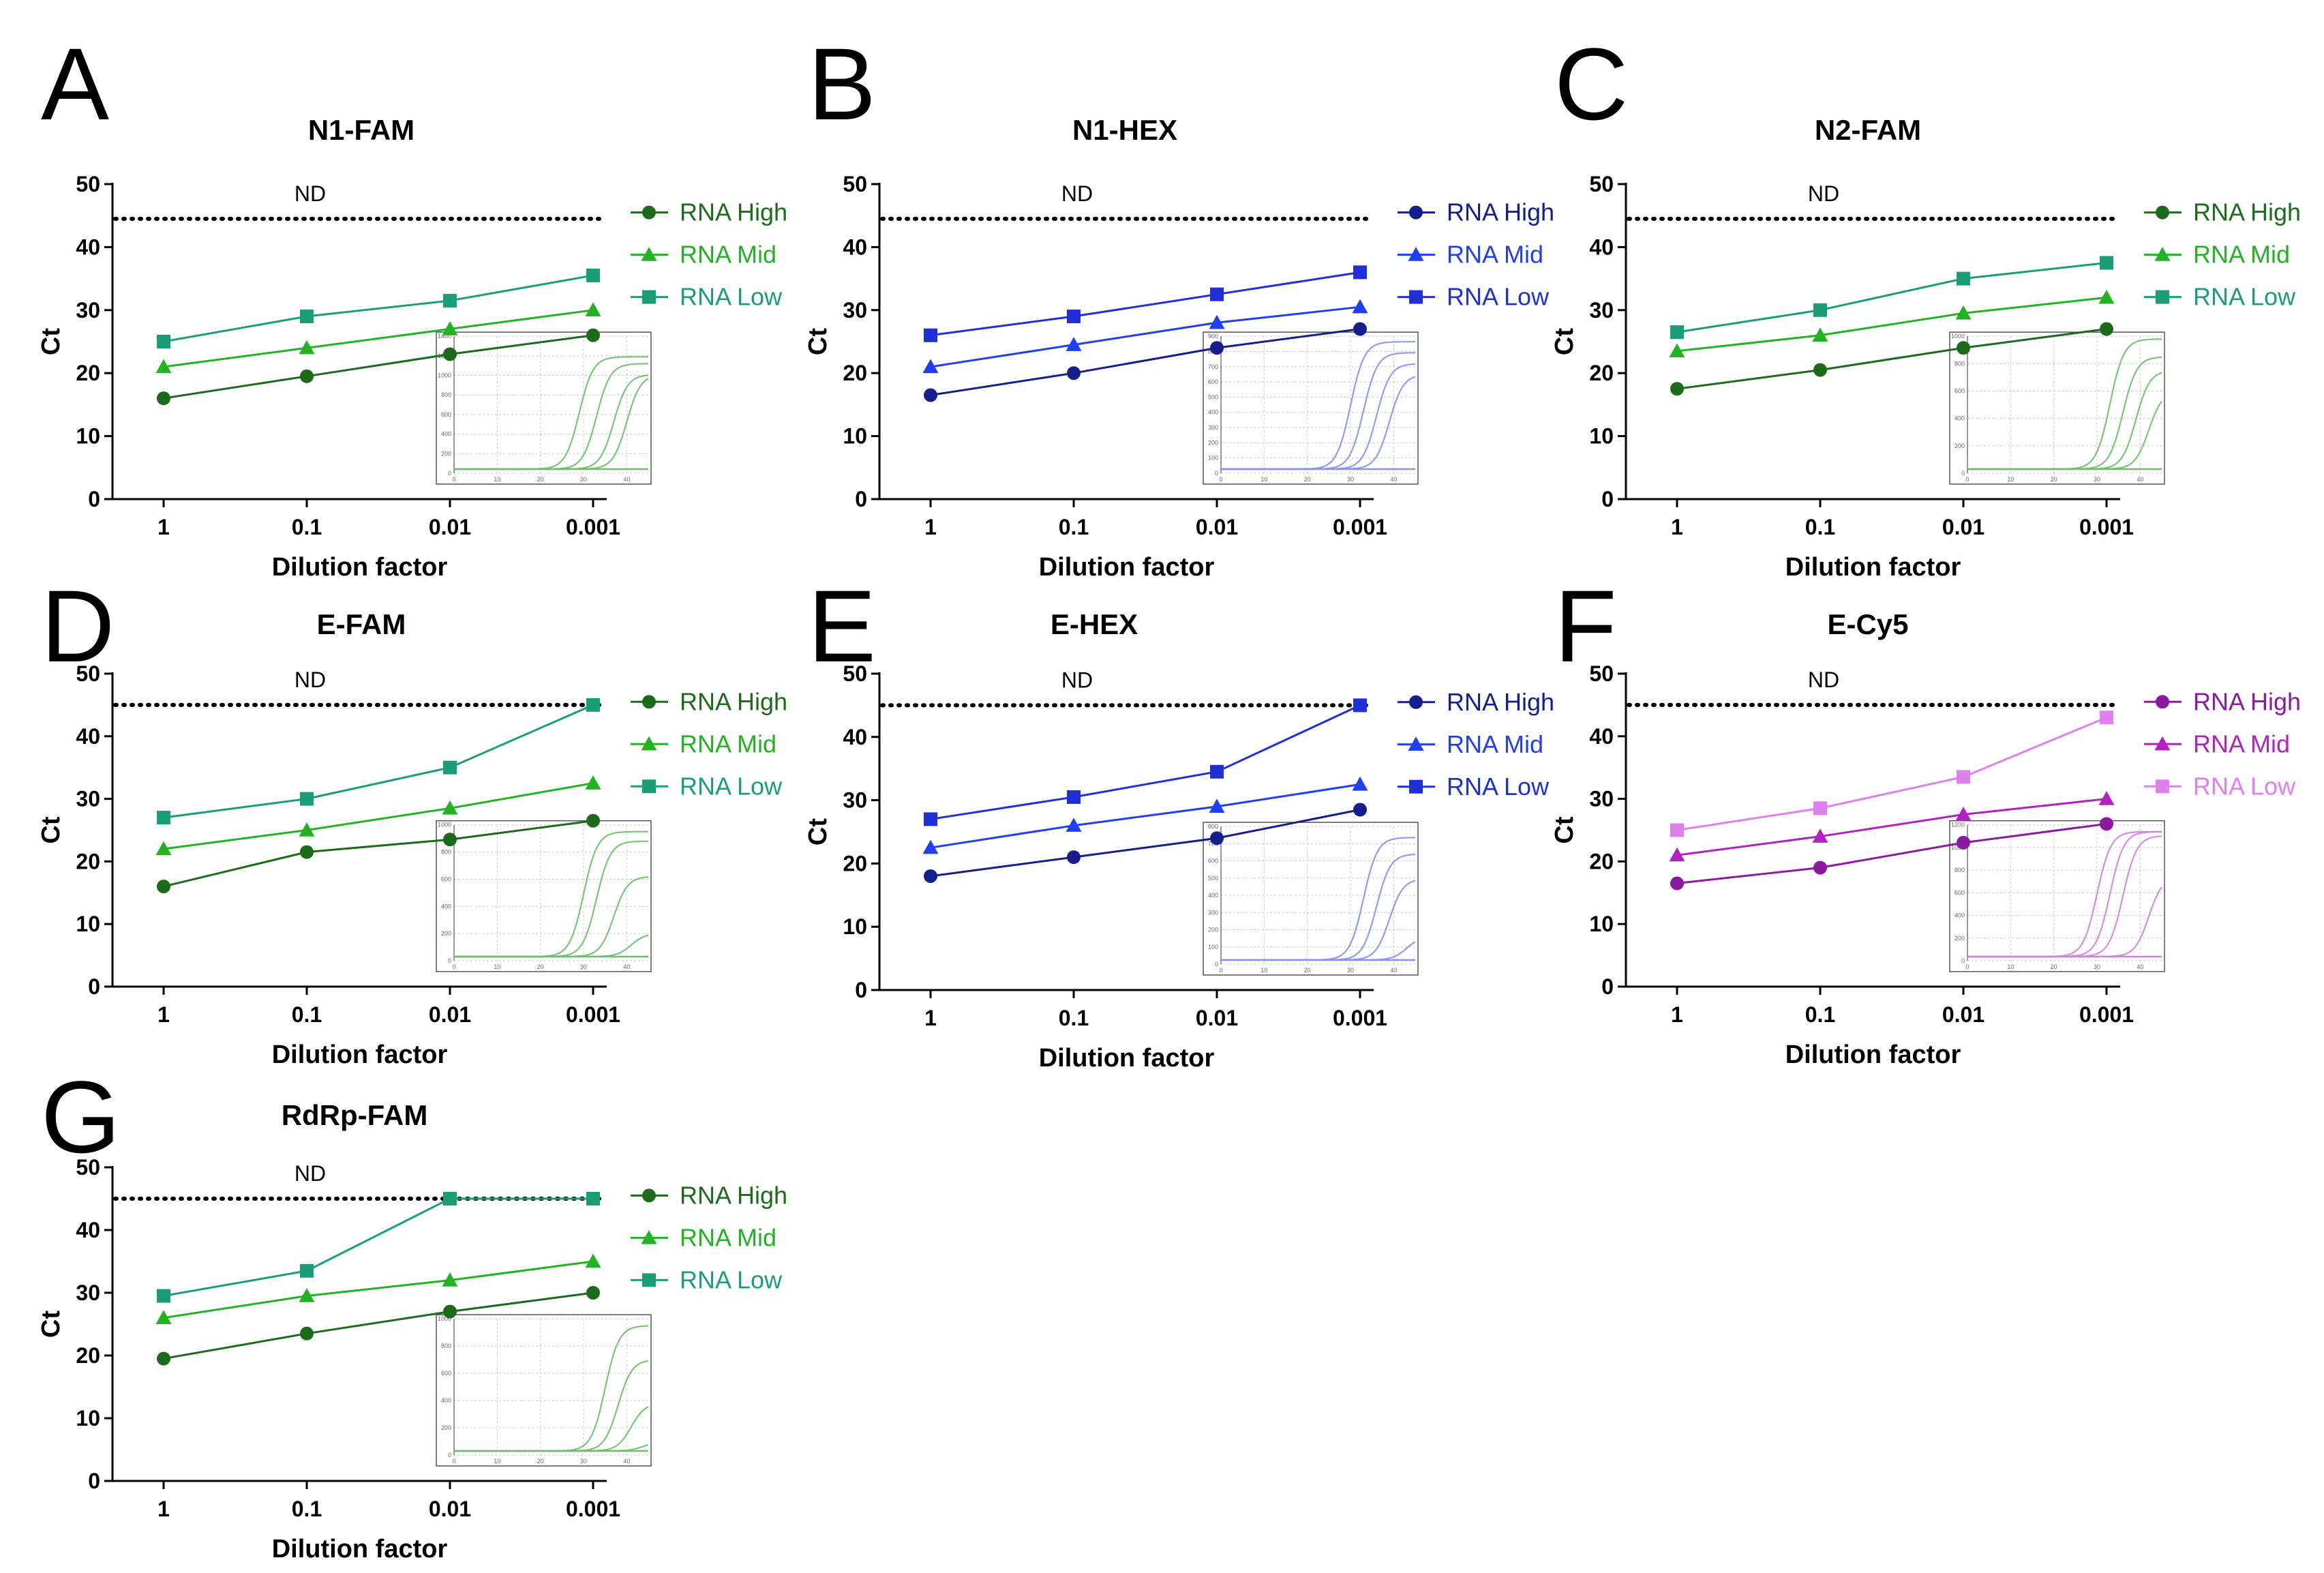 This screenshot has width=2324, height=1573. Describe the element at coordinates (163, 1014) in the screenshot. I see `x-tick-label: 1` at that location.